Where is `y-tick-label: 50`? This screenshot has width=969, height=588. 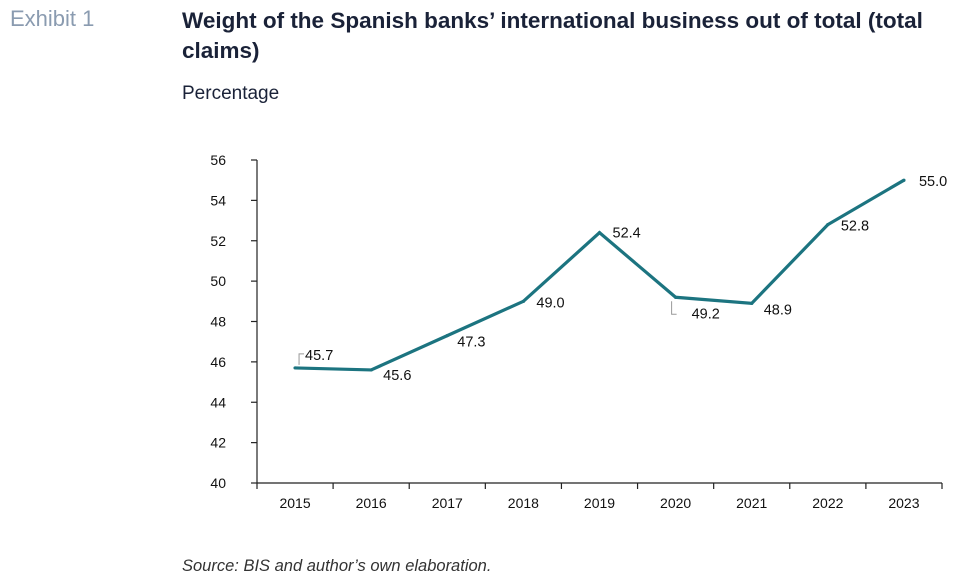 y-tick-label: 50 is located at coordinates (218, 281).